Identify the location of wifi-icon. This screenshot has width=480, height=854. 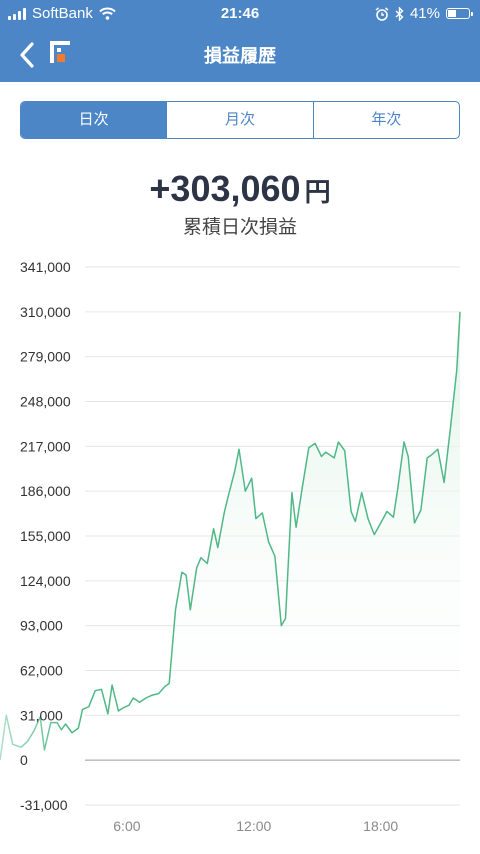
(107, 13).